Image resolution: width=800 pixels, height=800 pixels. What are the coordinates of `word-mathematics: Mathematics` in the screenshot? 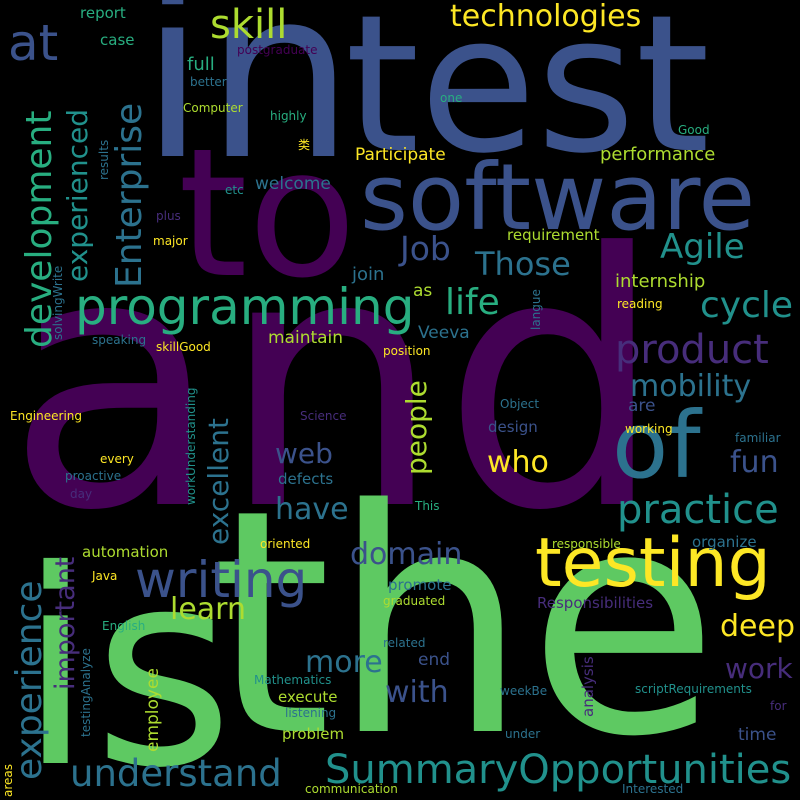 It's located at (293, 680).